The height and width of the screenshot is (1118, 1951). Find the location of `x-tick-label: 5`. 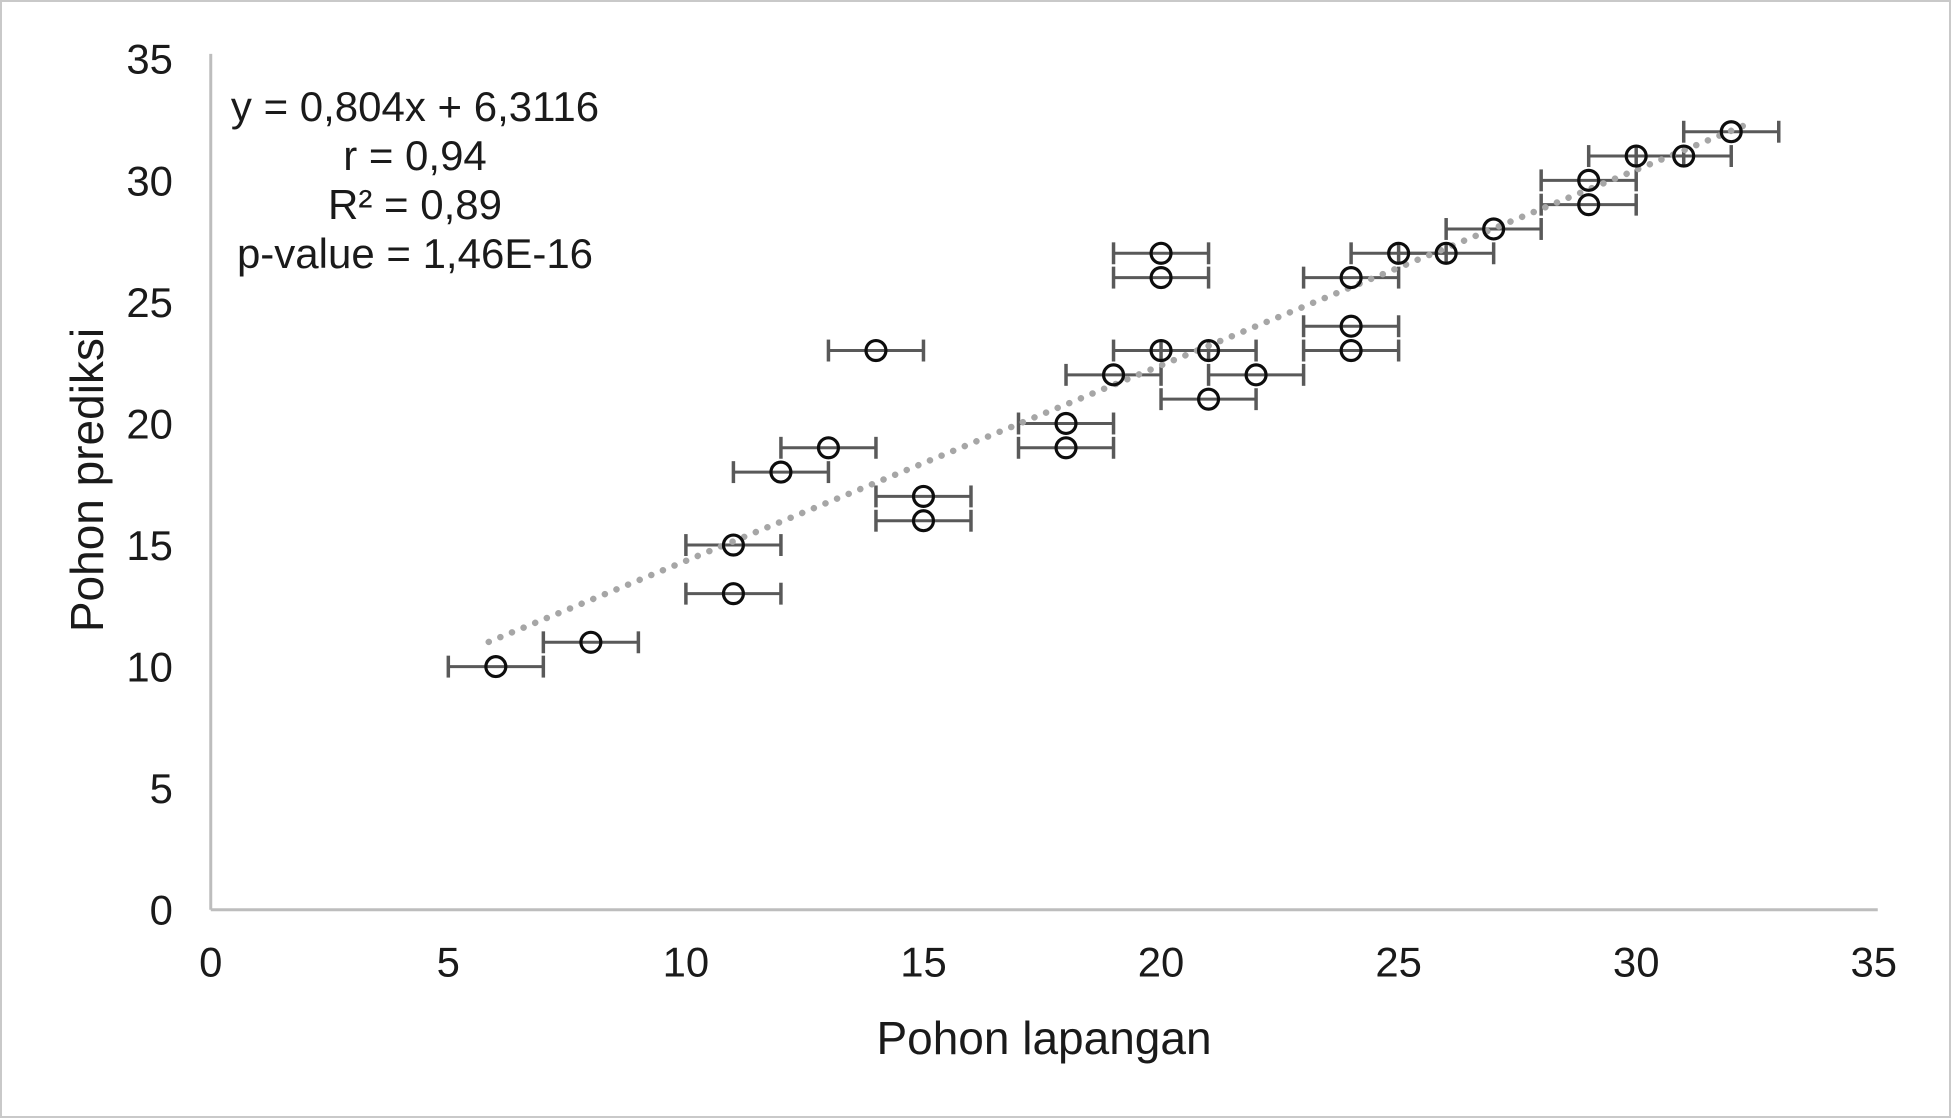

x-tick-label: 5 is located at coordinates (448, 962).